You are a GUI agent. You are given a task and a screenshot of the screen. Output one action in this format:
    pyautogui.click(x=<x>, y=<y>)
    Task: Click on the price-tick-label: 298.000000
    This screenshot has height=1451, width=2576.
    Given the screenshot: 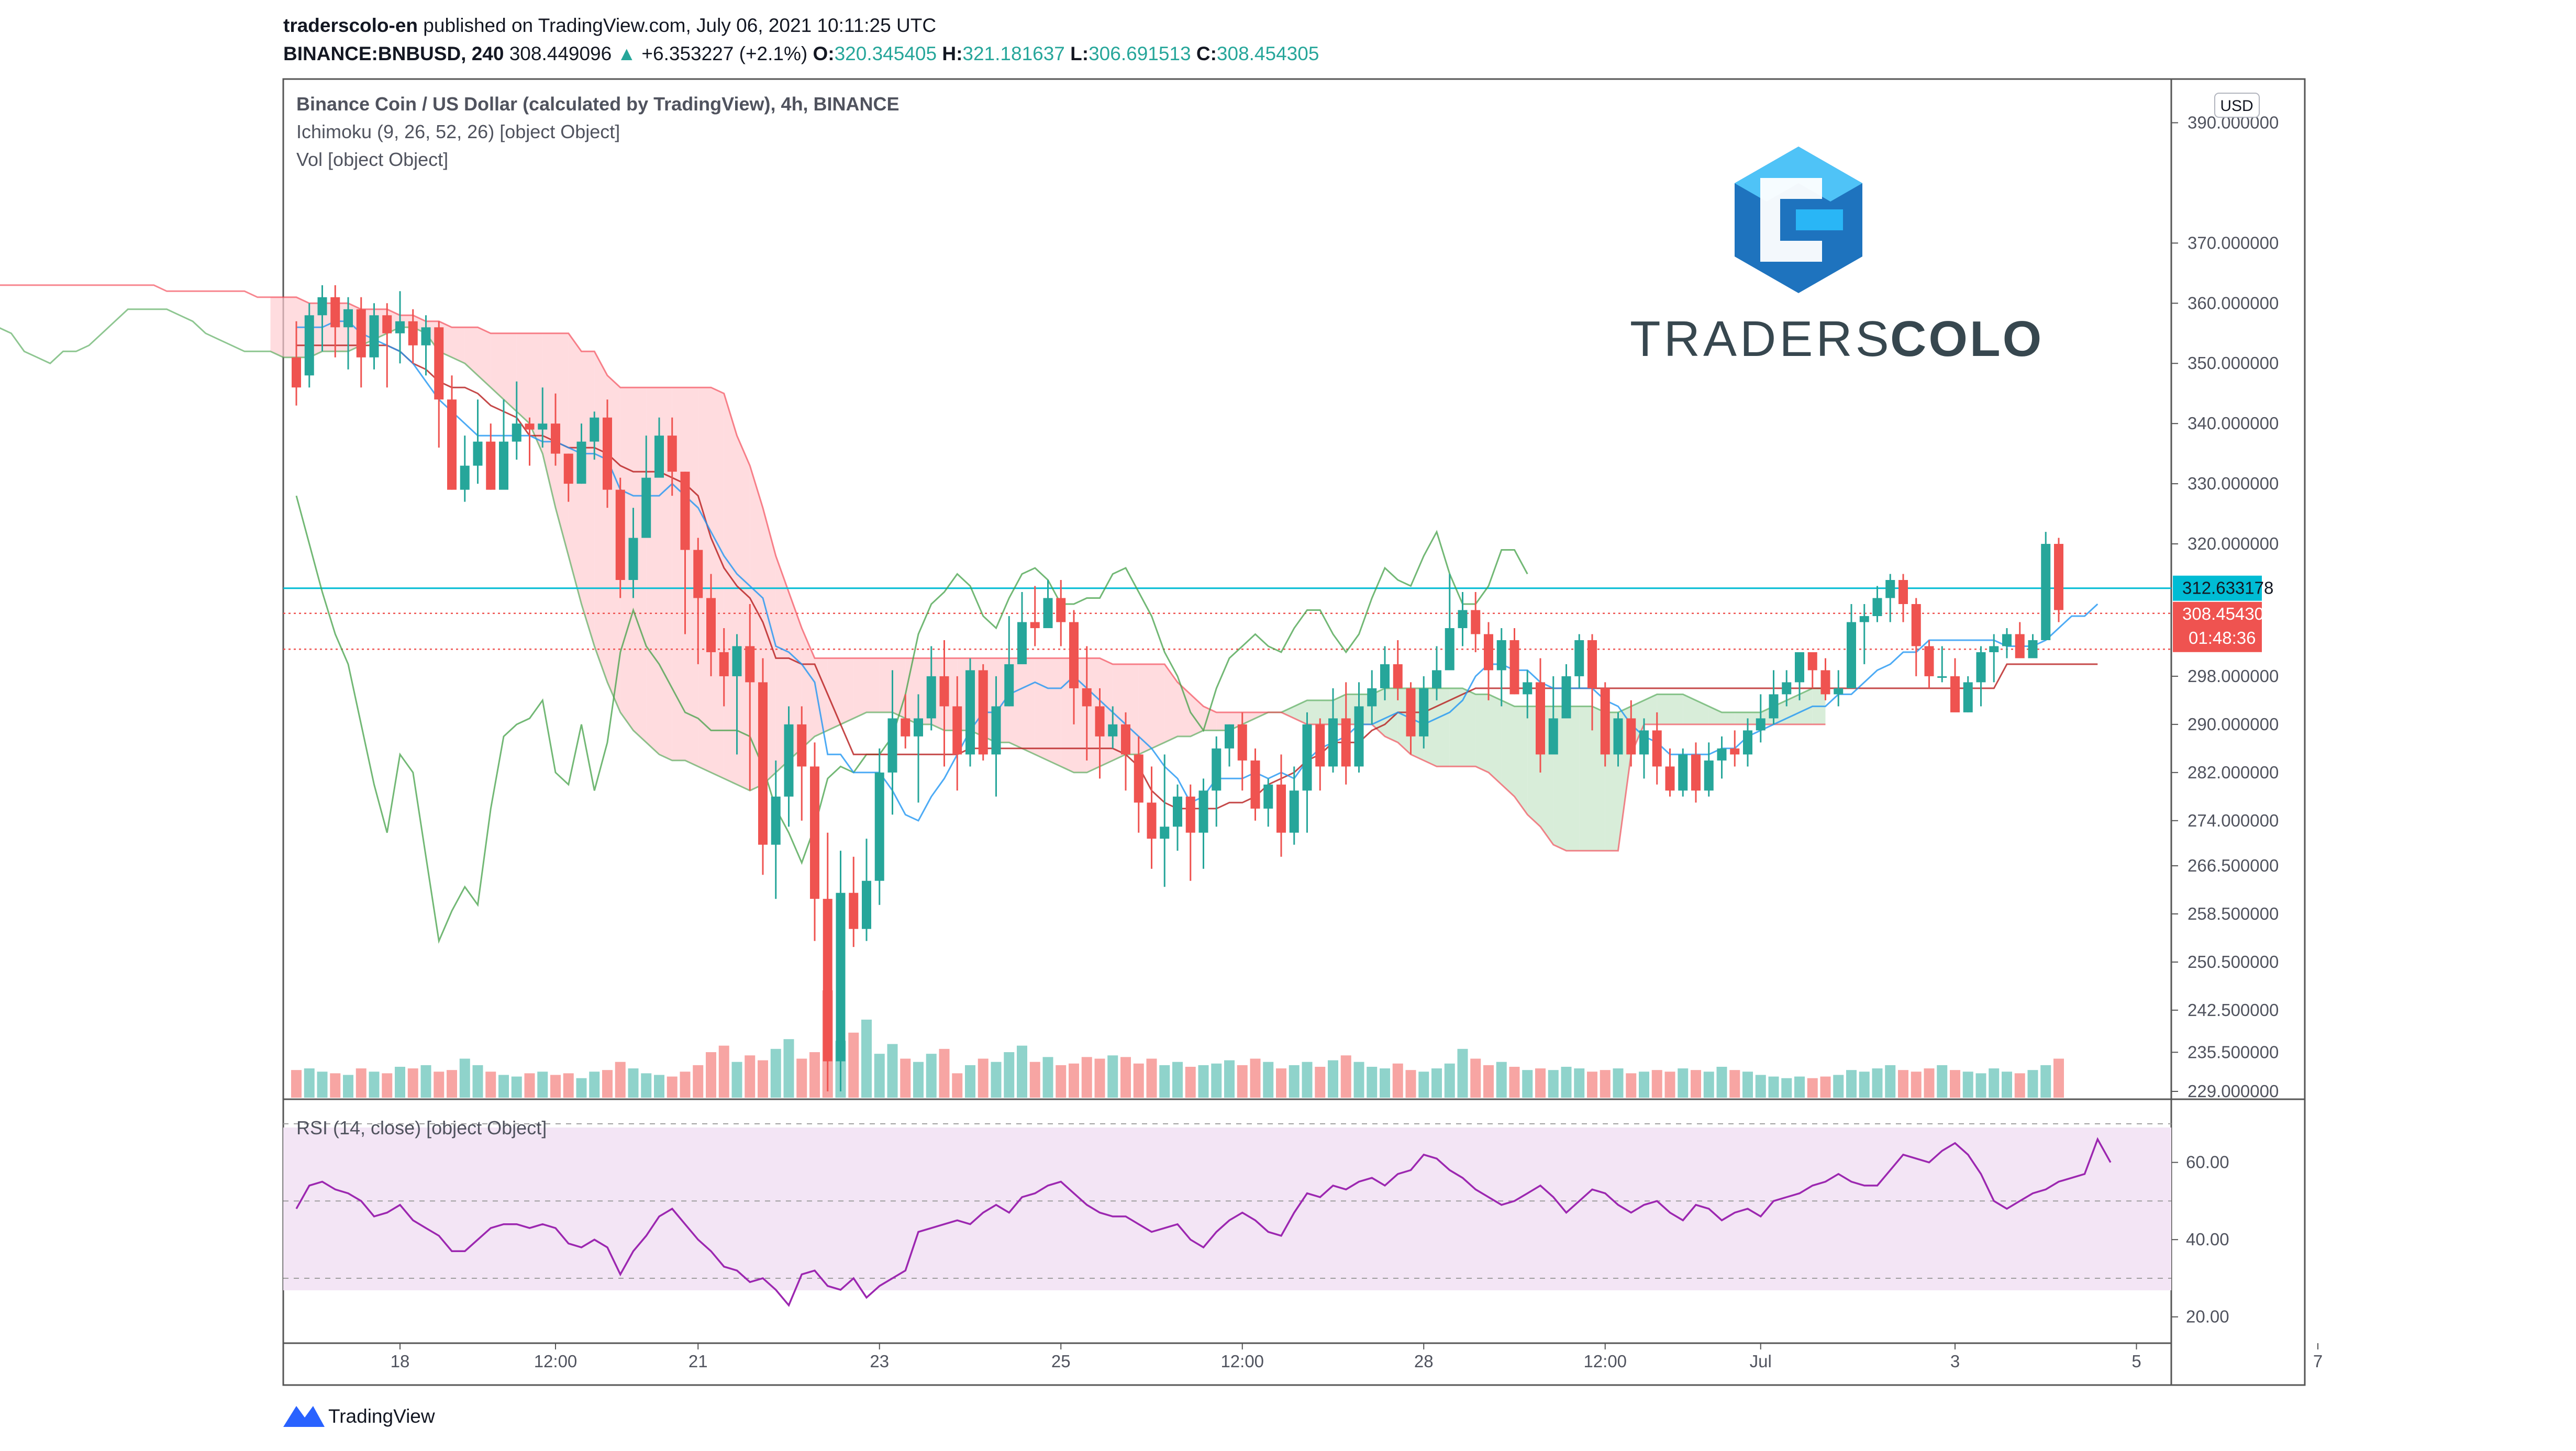 What is the action you would take?
    pyautogui.click(x=2234, y=676)
    